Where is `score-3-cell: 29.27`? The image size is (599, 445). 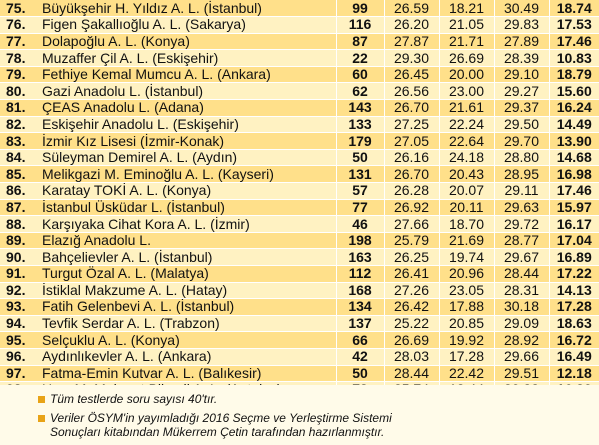 score-3-cell: 29.27 is located at coordinates (521, 91).